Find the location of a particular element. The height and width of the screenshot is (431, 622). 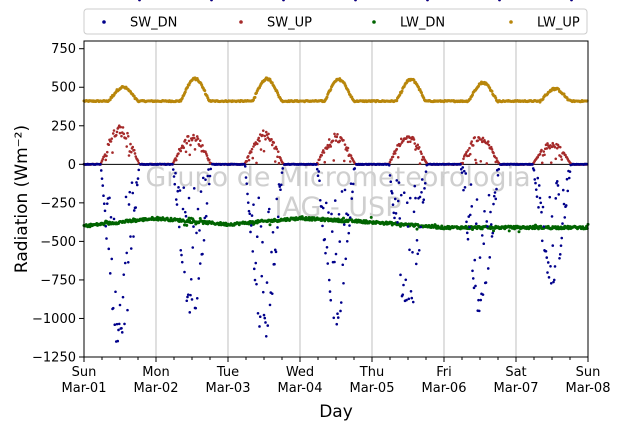

y-tick-label: 750 is located at coordinates (63, 49).